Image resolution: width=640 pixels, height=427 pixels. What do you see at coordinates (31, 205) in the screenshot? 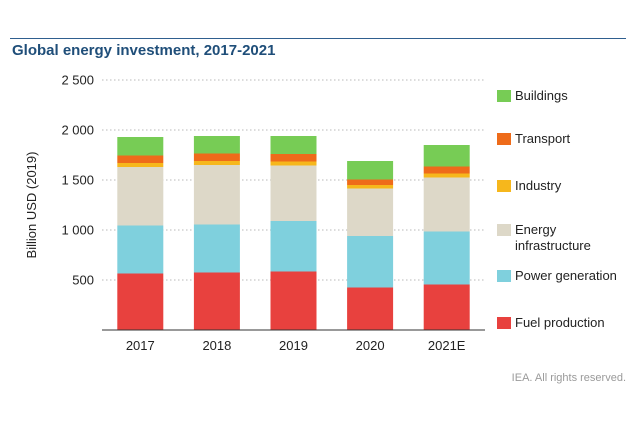
I see `y-axis-label: Billion USD (2019)` at bounding box center [31, 205].